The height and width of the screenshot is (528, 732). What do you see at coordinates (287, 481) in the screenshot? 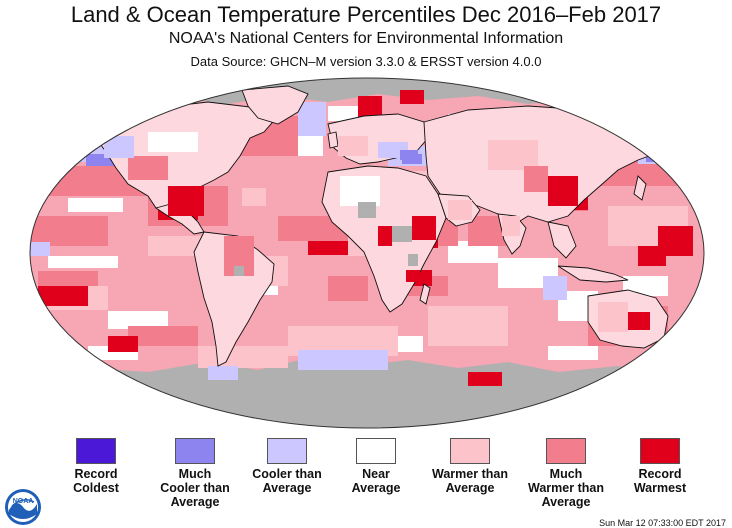
I see `legend-label-cooler: Cooler than Average` at bounding box center [287, 481].